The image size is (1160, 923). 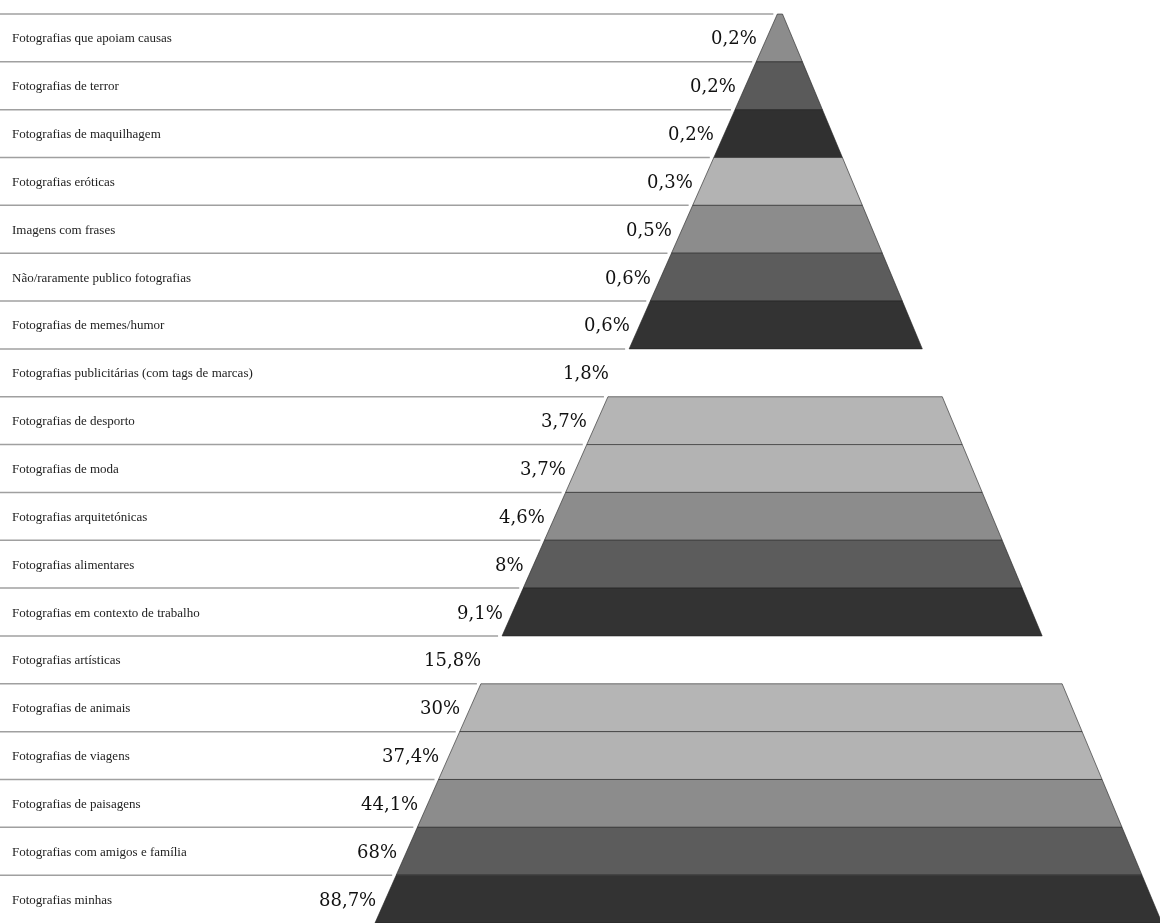 I want to click on category-label: Fotografias com amigos e família, so click(x=99, y=851).